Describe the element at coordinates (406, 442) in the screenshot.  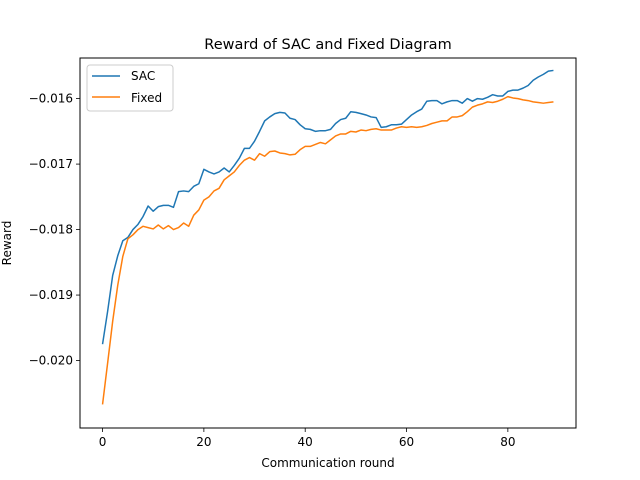
I see `x-tick-label: 60` at that location.